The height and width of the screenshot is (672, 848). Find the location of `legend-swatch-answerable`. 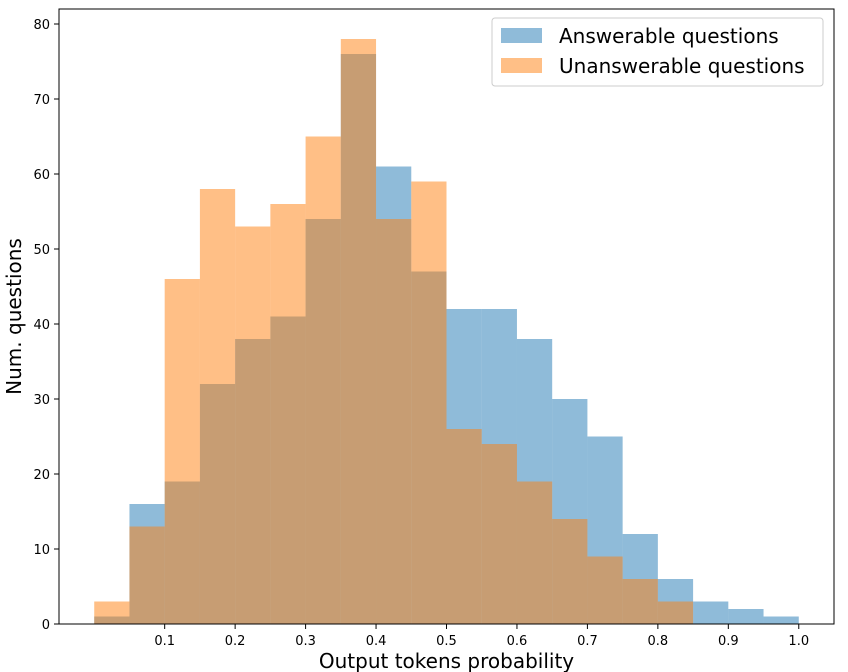

legend-swatch-answerable is located at coordinates (521, 35).